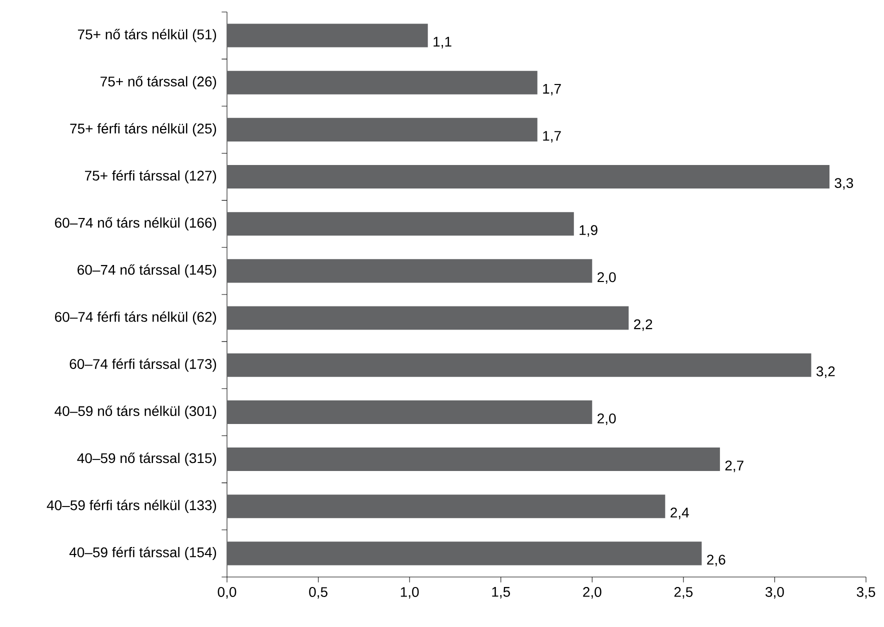 The height and width of the screenshot is (627, 884). What do you see at coordinates (147, 271) in the screenshot?
I see `y-tick-label: 60–74 nő társsal (145)` at bounding box center [147, 271].